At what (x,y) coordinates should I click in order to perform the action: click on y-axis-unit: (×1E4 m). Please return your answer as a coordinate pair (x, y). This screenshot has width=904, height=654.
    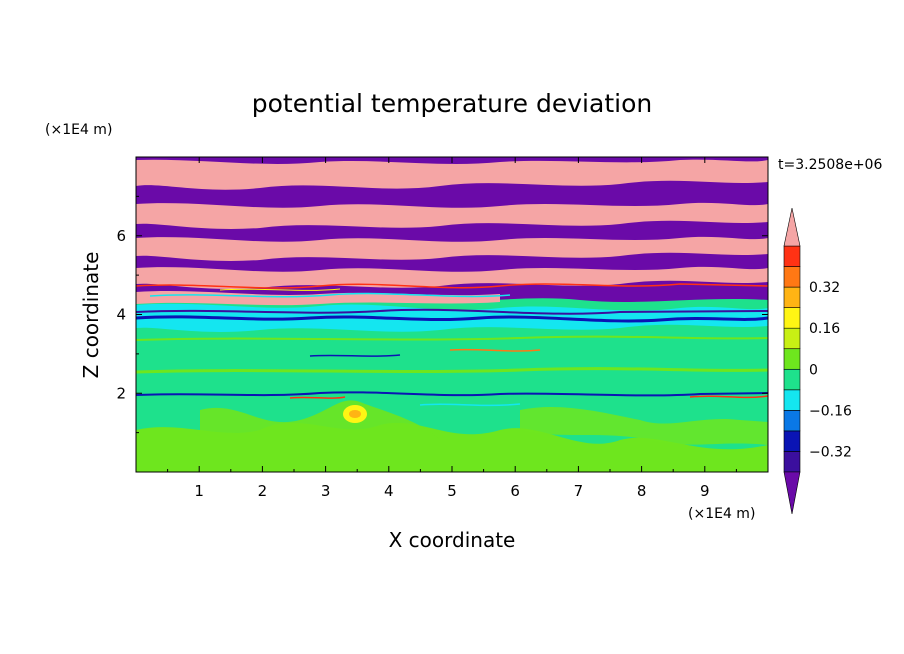
    Looking at the image, I should click on (78, 130).